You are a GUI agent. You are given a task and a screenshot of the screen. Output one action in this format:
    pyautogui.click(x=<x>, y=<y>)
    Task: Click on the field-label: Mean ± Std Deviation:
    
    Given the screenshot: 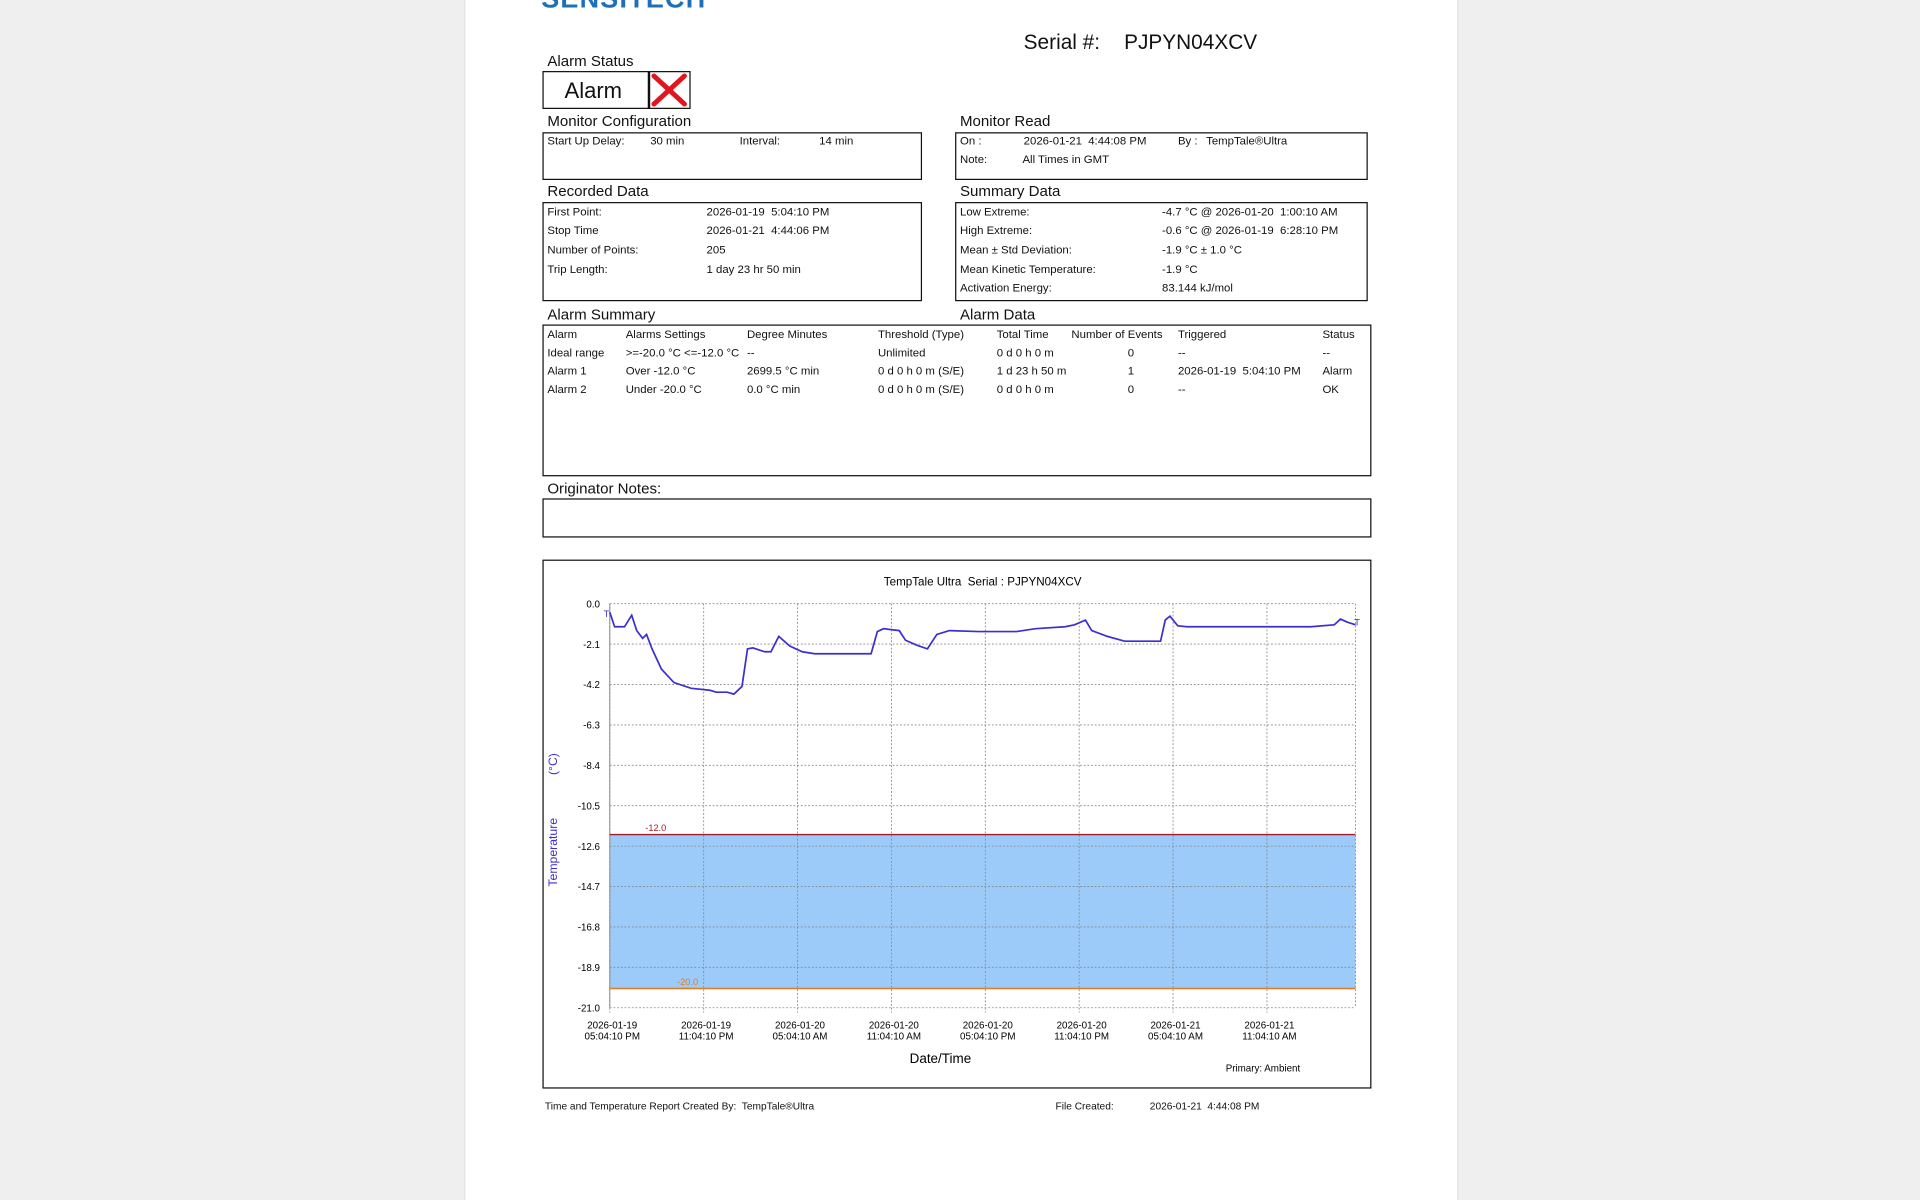 What is the action you would take?
    pyautogui.click(x=1016, y=249)
    